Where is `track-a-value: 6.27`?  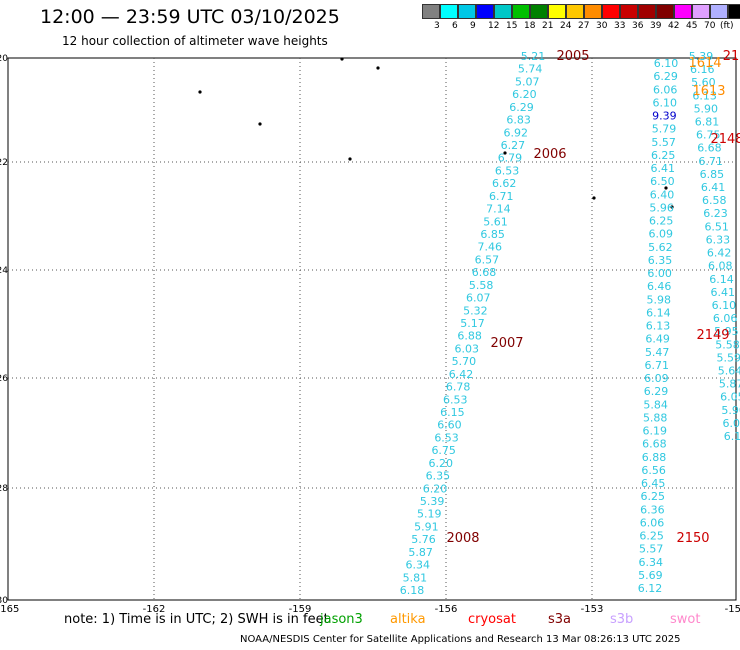 track-a-value: 6.27 is located at coordinates (513, 145).